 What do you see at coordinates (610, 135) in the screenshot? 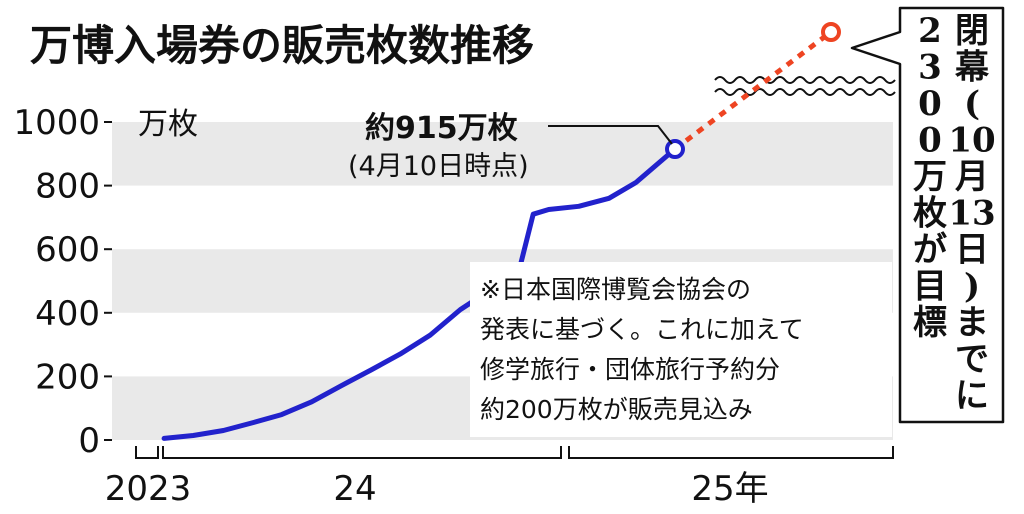
I see `current-value-leader` at bounding box center [610, 135].